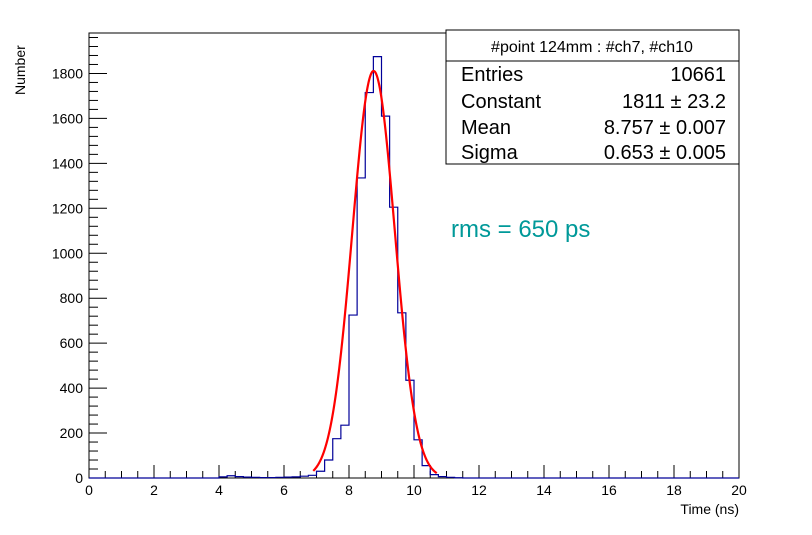 This screenshot has width=812, height=535. Describe the element at coordinates (375, 272) in the screenshot. I see `gaussian-fit-curve` at that location.